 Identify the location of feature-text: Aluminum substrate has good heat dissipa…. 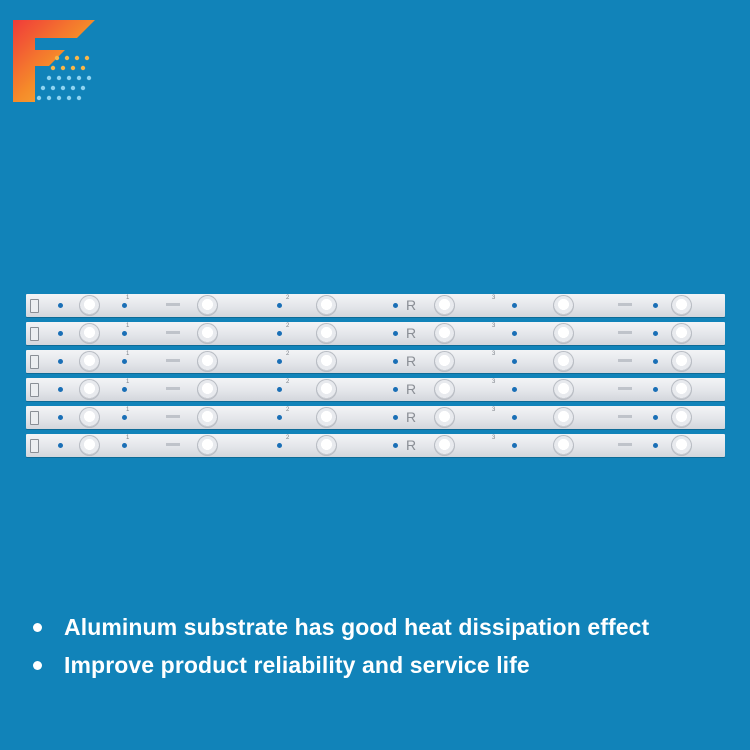
(357, 626).